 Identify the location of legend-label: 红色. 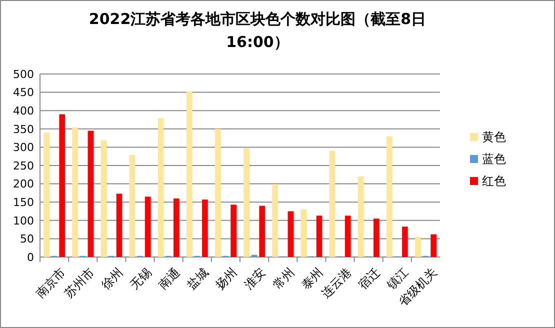
(494, 181).